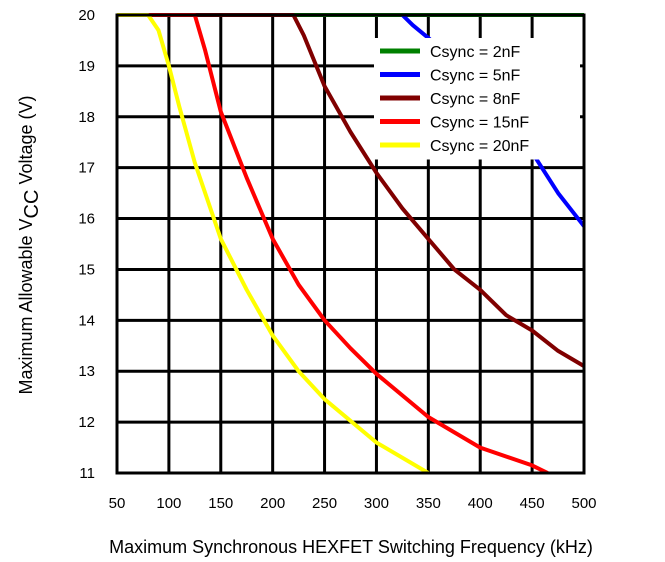 The image size is (665, 562). What do you see at coordinates (86, 244) in the screenshot?
I see `y-tick-labels: 11 12 13 14 15 16 17 18 19 20` at bounding box center [86, 244].